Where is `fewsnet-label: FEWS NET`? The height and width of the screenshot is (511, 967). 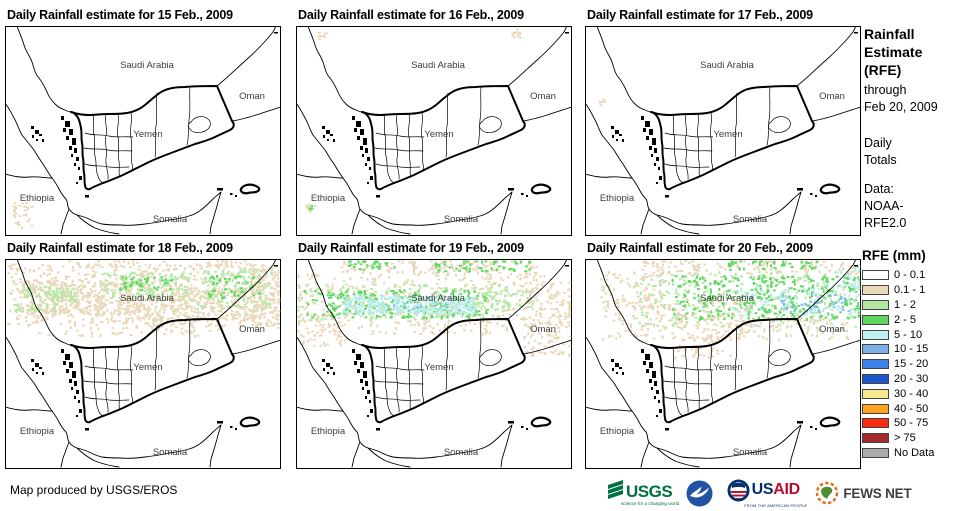
fewsnet-label: FEWS NET is located at coordinates (877, 493).